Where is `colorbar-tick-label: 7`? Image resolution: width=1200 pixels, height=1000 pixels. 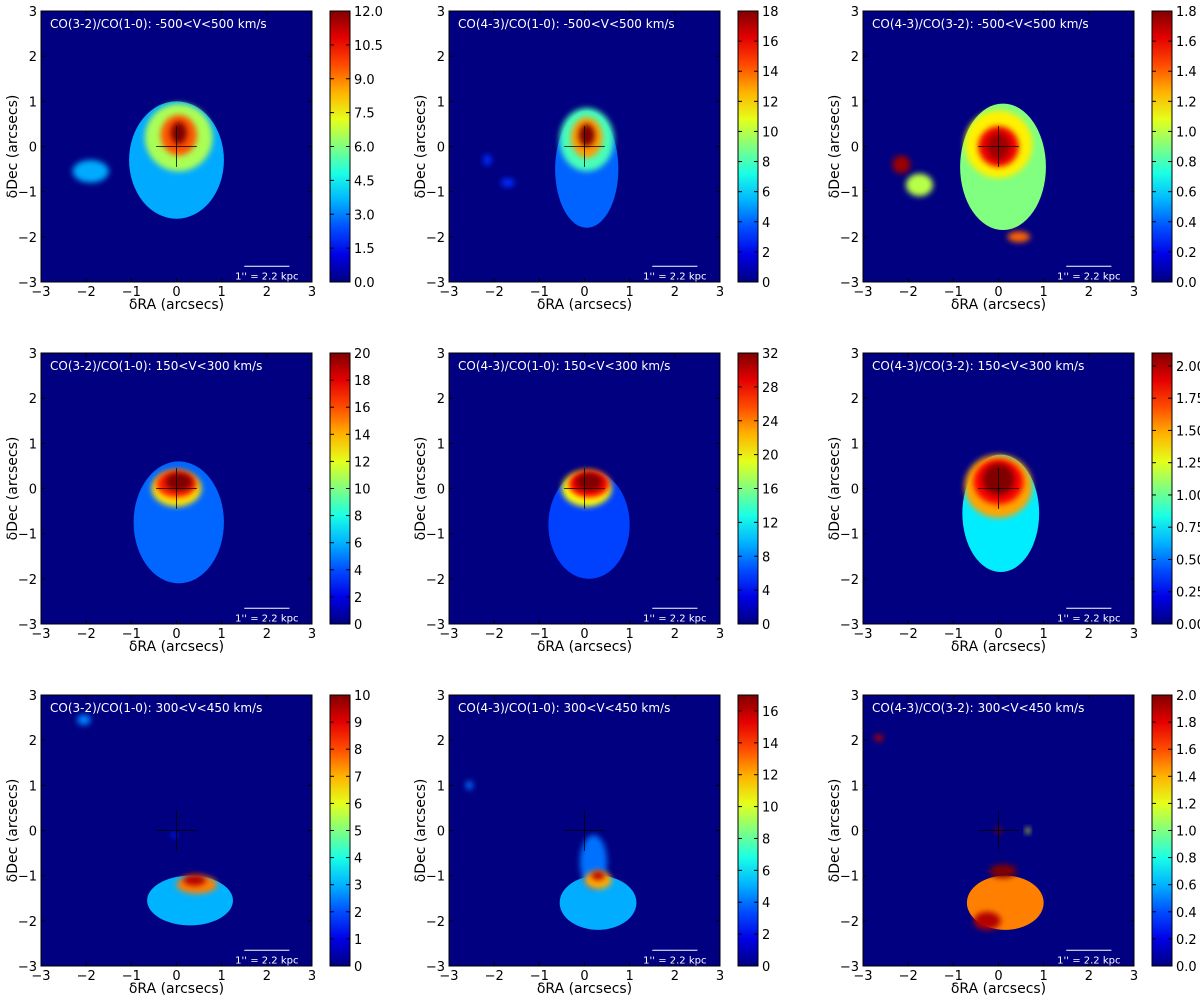
colorbar-tick-label: 7 is located at coordinates (358, 777).